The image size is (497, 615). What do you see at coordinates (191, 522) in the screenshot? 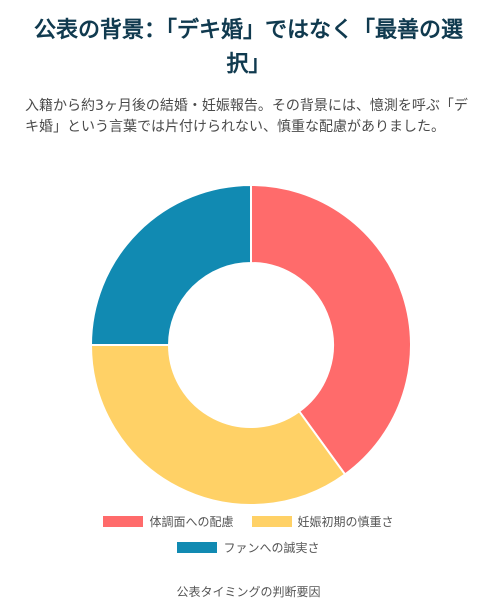
I see `legend-label-0: 体調面への配慮` at bounding box center [191, 522].